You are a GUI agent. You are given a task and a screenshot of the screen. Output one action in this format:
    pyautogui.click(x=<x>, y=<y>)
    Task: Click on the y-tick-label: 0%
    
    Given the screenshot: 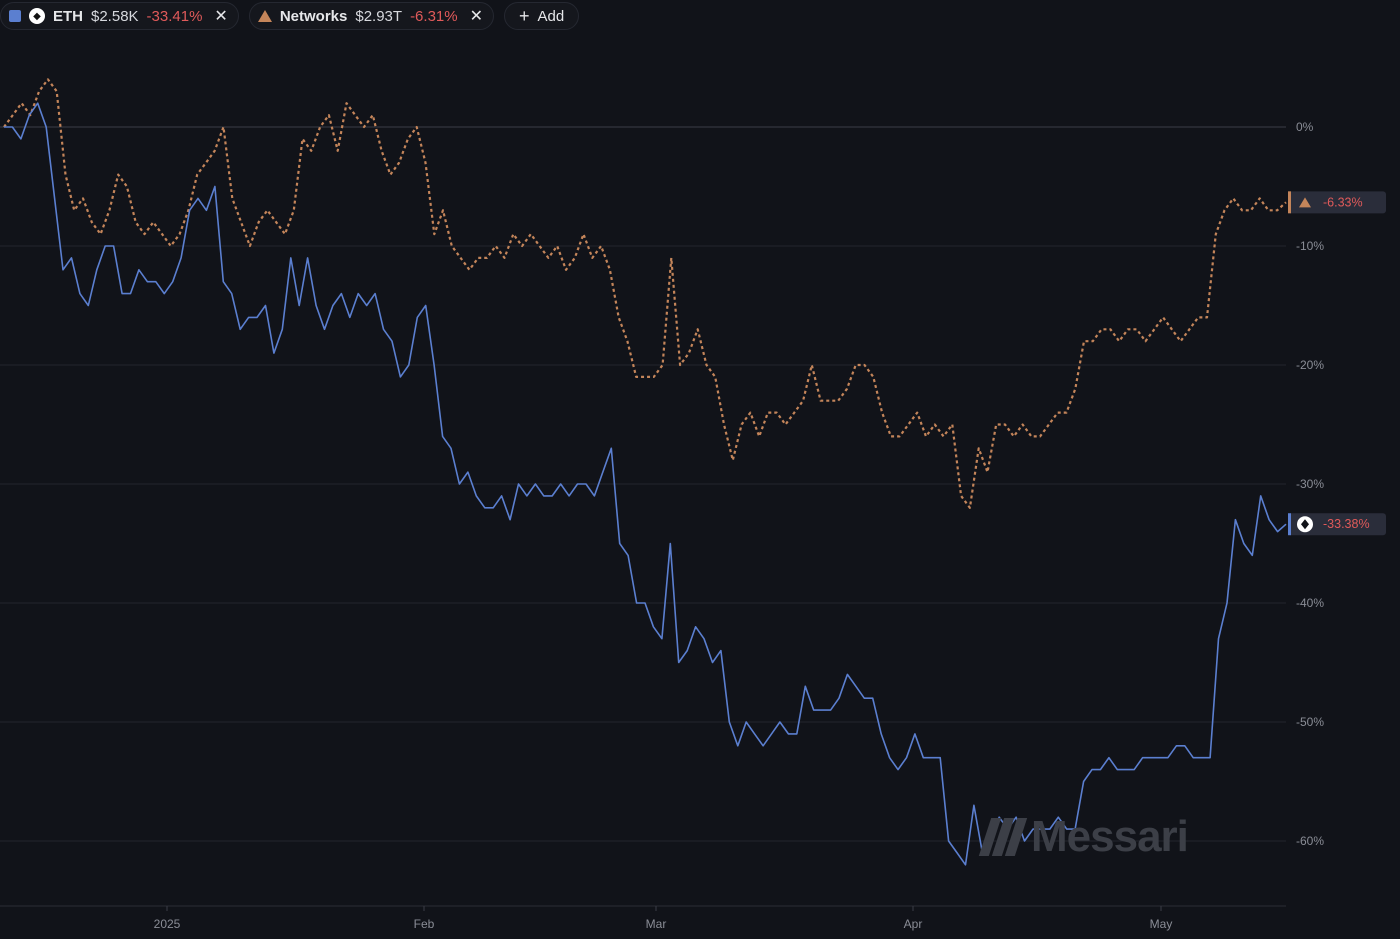 What is the action you would take?
    pyautogui.click(x=1305, y=127)
    